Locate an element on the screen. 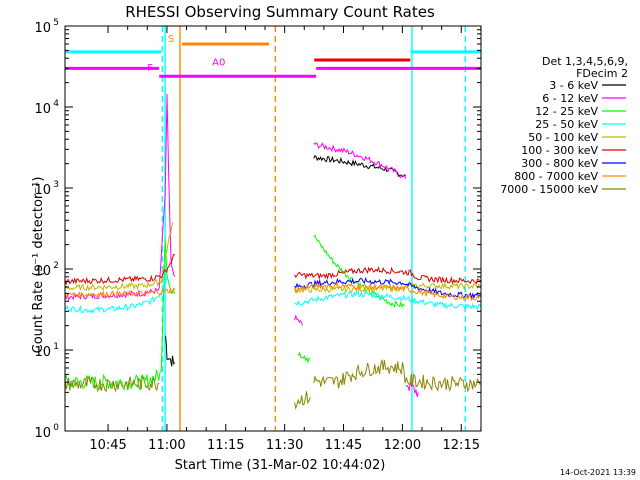 Image resolution: width=640 pixels, height=480 pixels. legend-header-1: FDecim 2 is located at coordinates (602, 73).